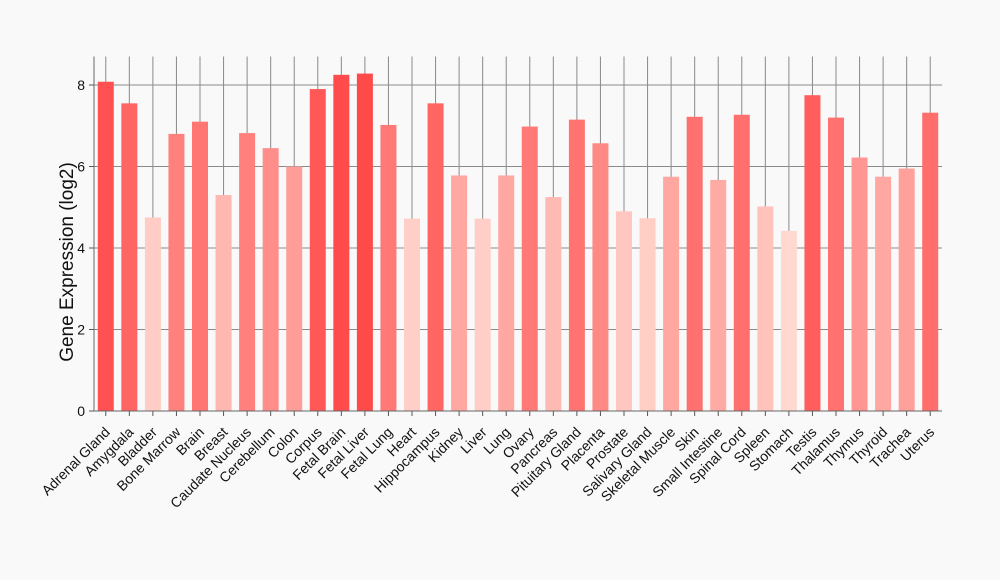 Image resolution: width=1000 pixels, height=580 pixels. What do you see at coordinates (459, 293) in the screenshot?
I see `bar-kidney` at bounding box center [459, 293].